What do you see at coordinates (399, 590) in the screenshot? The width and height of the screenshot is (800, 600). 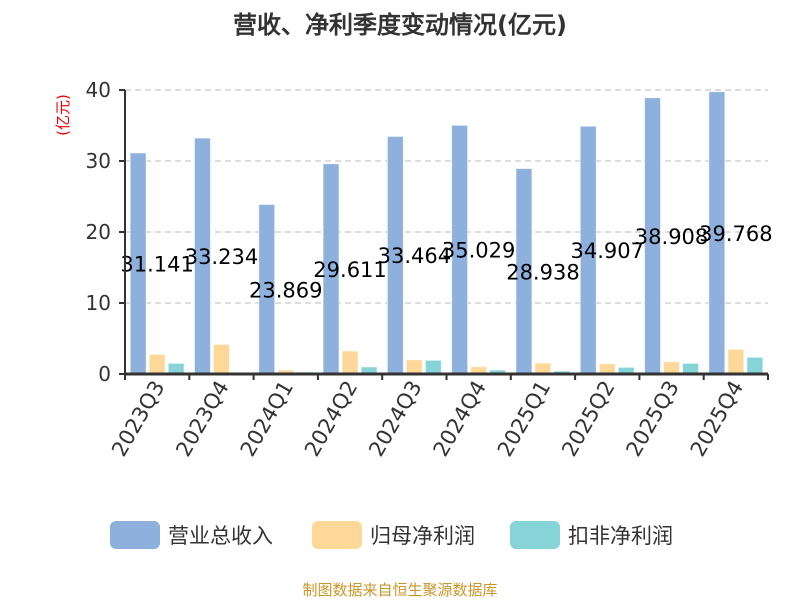 I see `footer-source: 制图数据来自恒生聚源数据库` at bounding box center [399, 590].